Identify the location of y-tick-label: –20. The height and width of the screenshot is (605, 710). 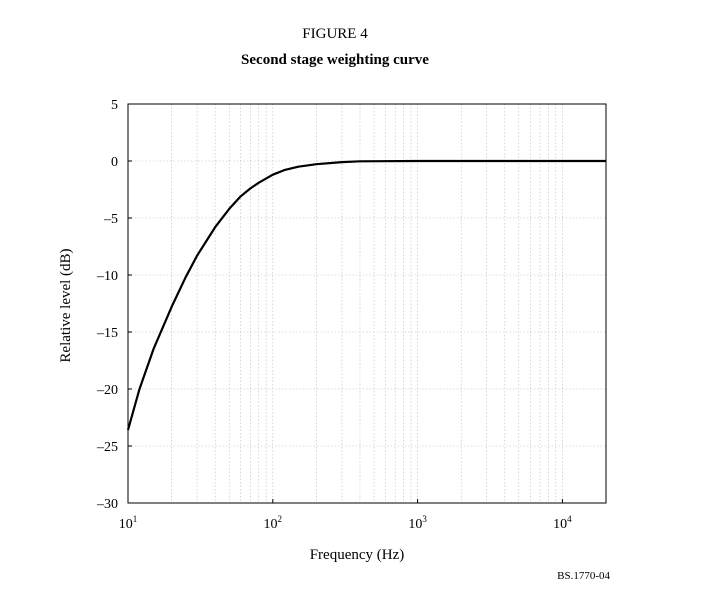
(107, 390).